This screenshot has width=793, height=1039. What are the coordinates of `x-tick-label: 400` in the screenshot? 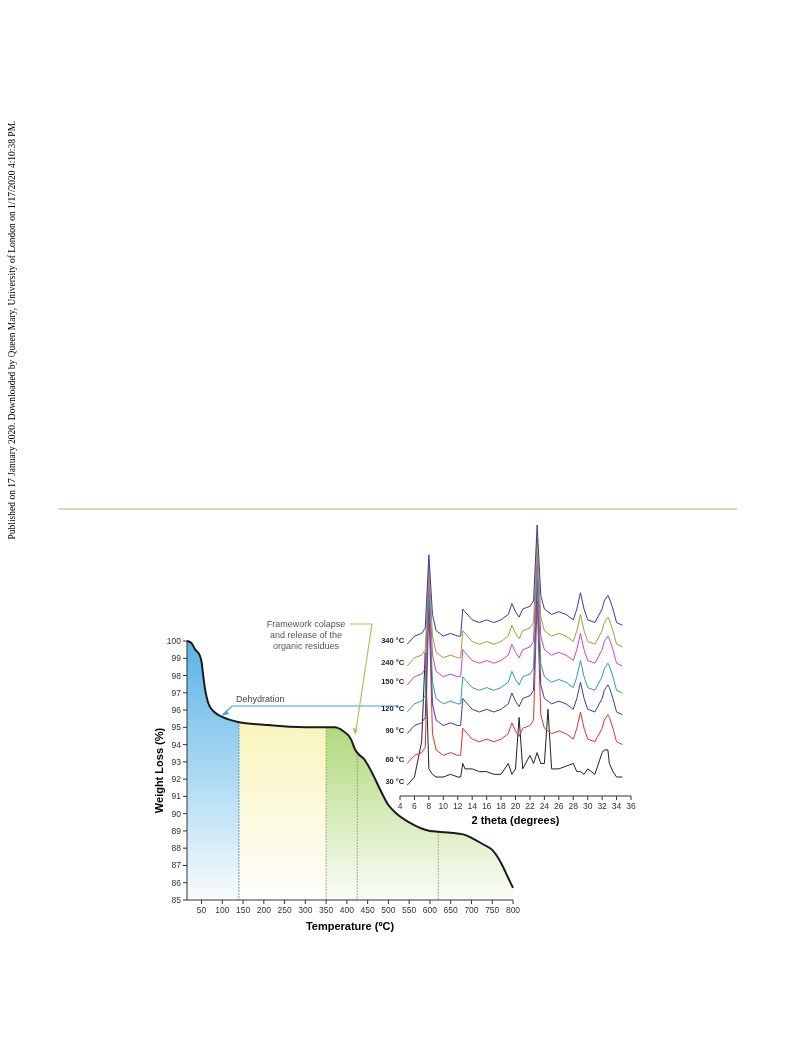 It's located at (347, 910).